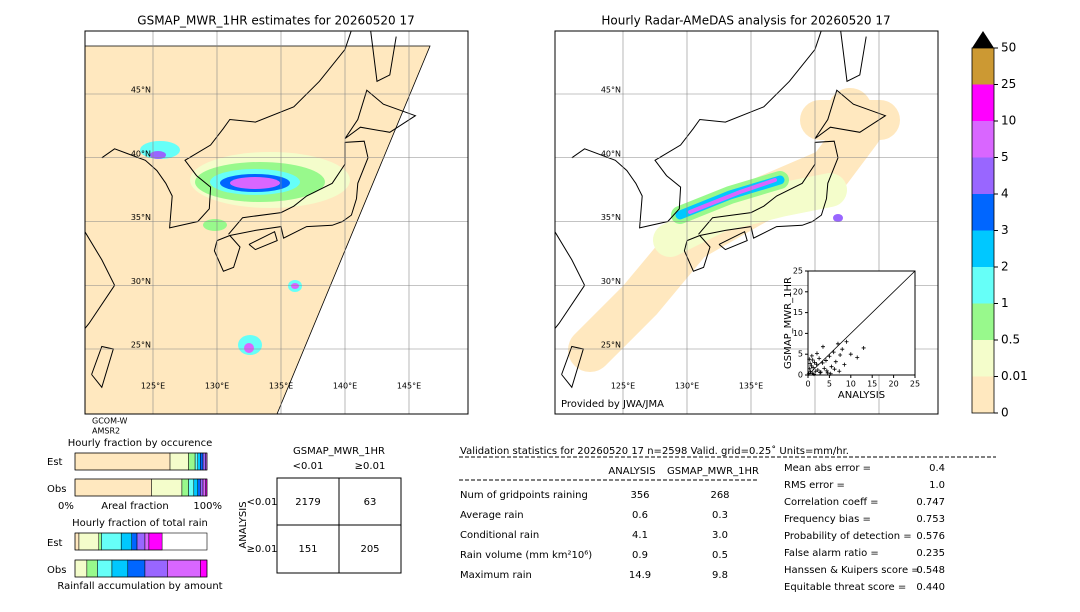  What do you see at coordinates (894, 384) in the screenshot?
I see `x-tick-label: 20` at bounding box center [894, 384].